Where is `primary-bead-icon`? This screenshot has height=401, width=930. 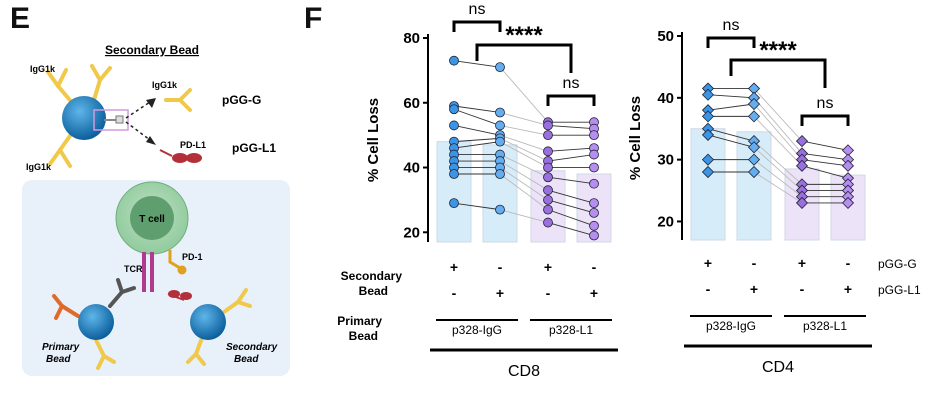 primary-bead-icon is located at coordinates (94, 324).